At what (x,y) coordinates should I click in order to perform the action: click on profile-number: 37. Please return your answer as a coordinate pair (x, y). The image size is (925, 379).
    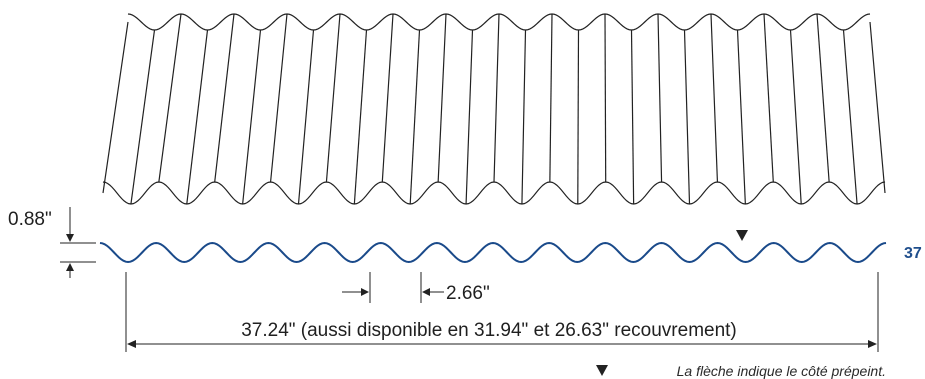
    Looking at the image, I should click on (913, 253).